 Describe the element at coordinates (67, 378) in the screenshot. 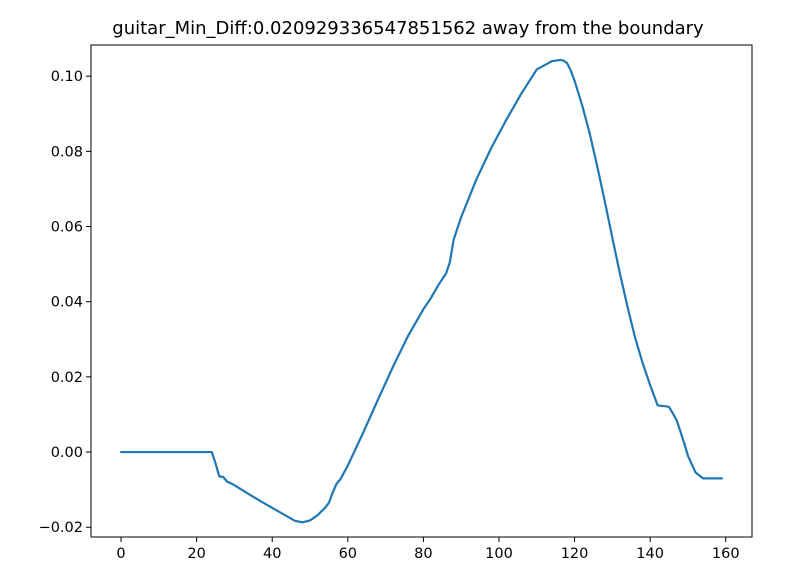

I see `y-tick-label: 0.02` at that location.